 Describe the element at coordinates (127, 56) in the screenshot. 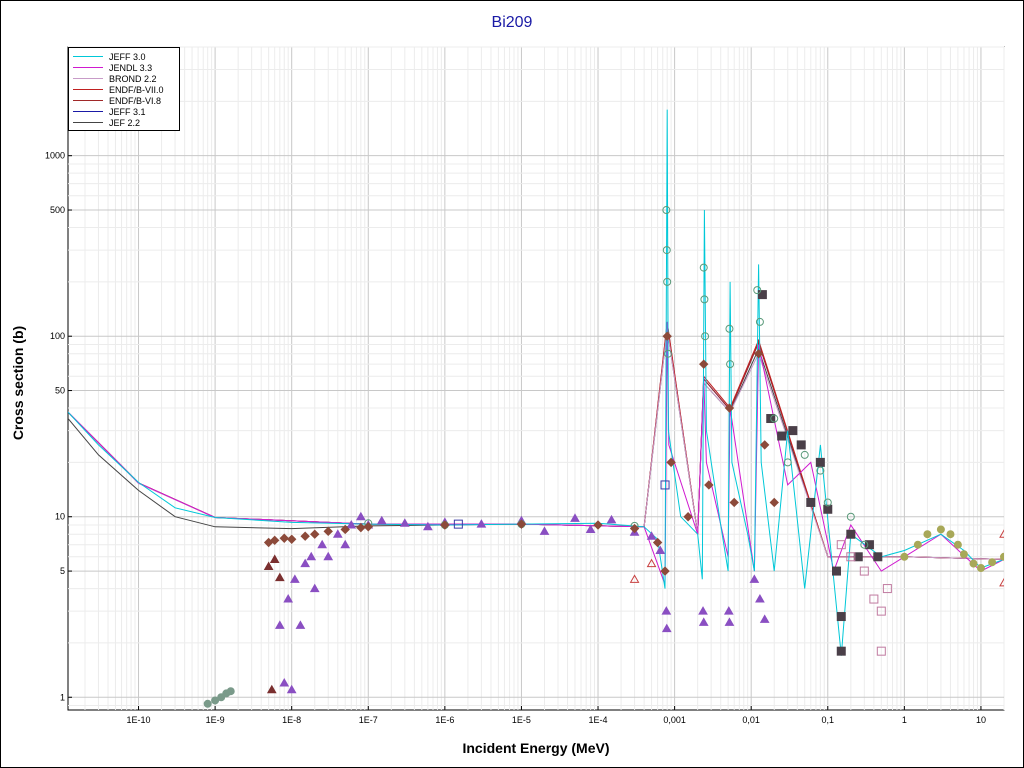

I see `legend-label: JEFF 3.0` at that location.